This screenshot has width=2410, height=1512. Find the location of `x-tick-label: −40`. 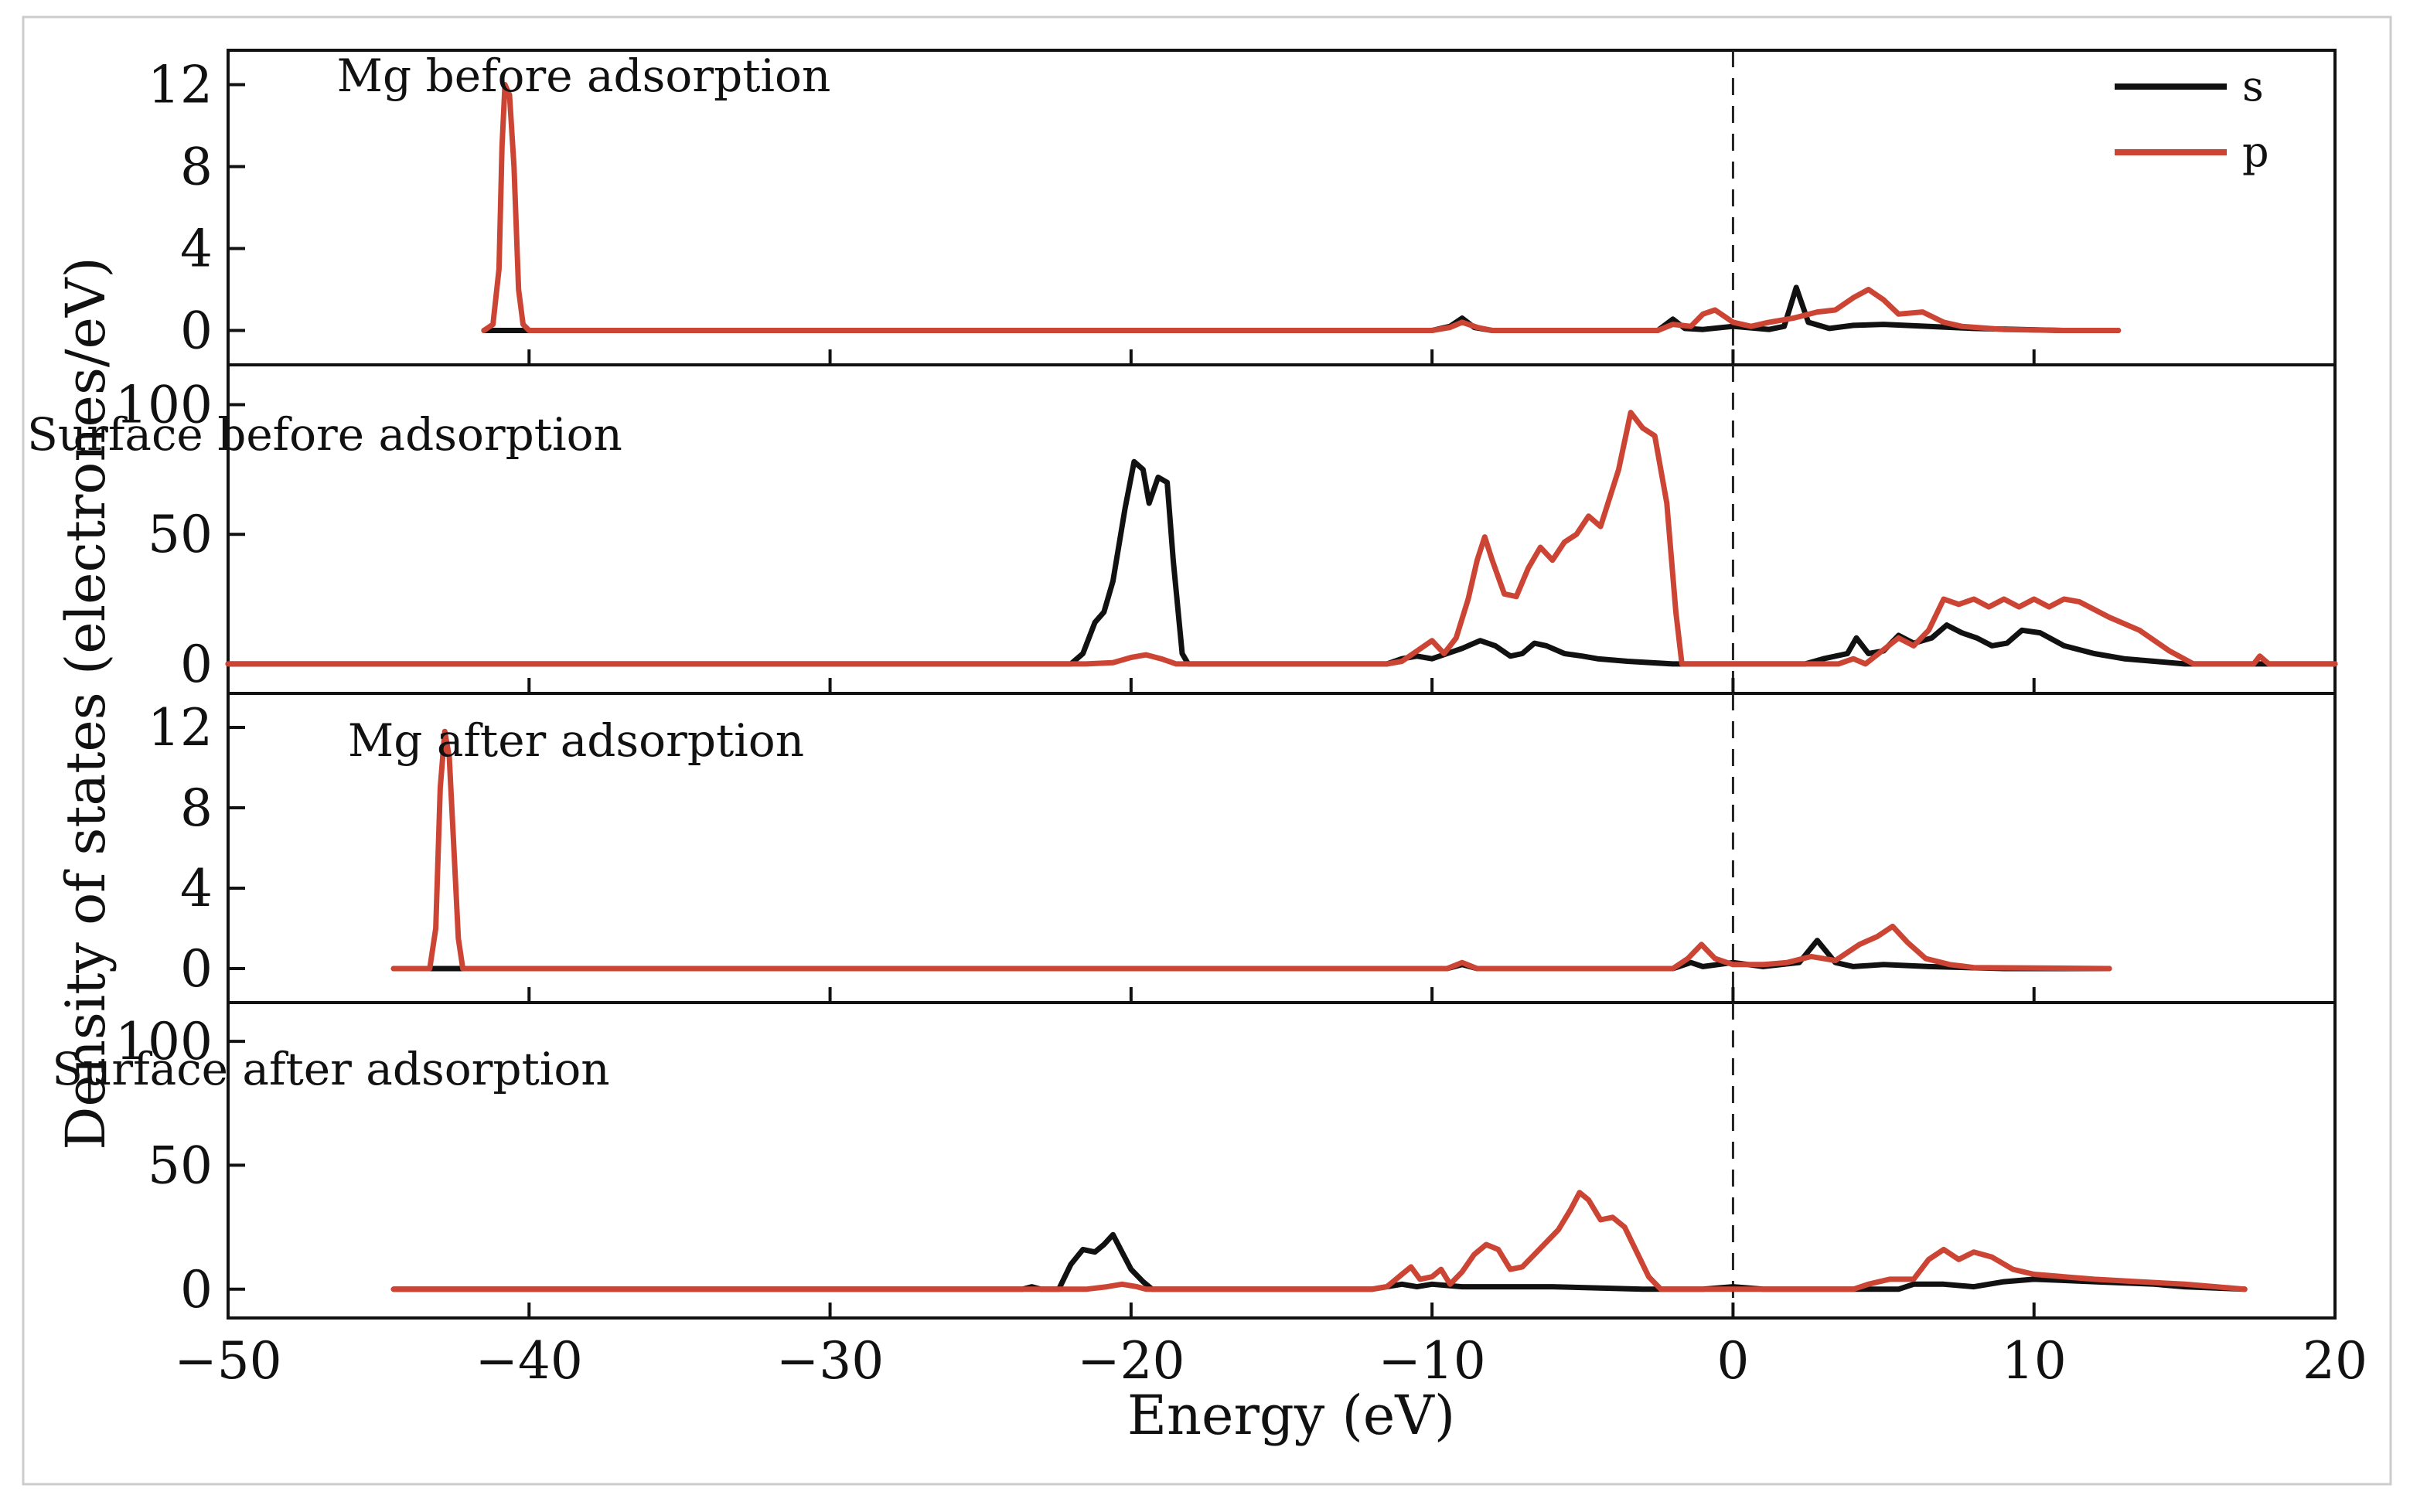

x-tick-label: −40 is located at coordinates (529, 1361).